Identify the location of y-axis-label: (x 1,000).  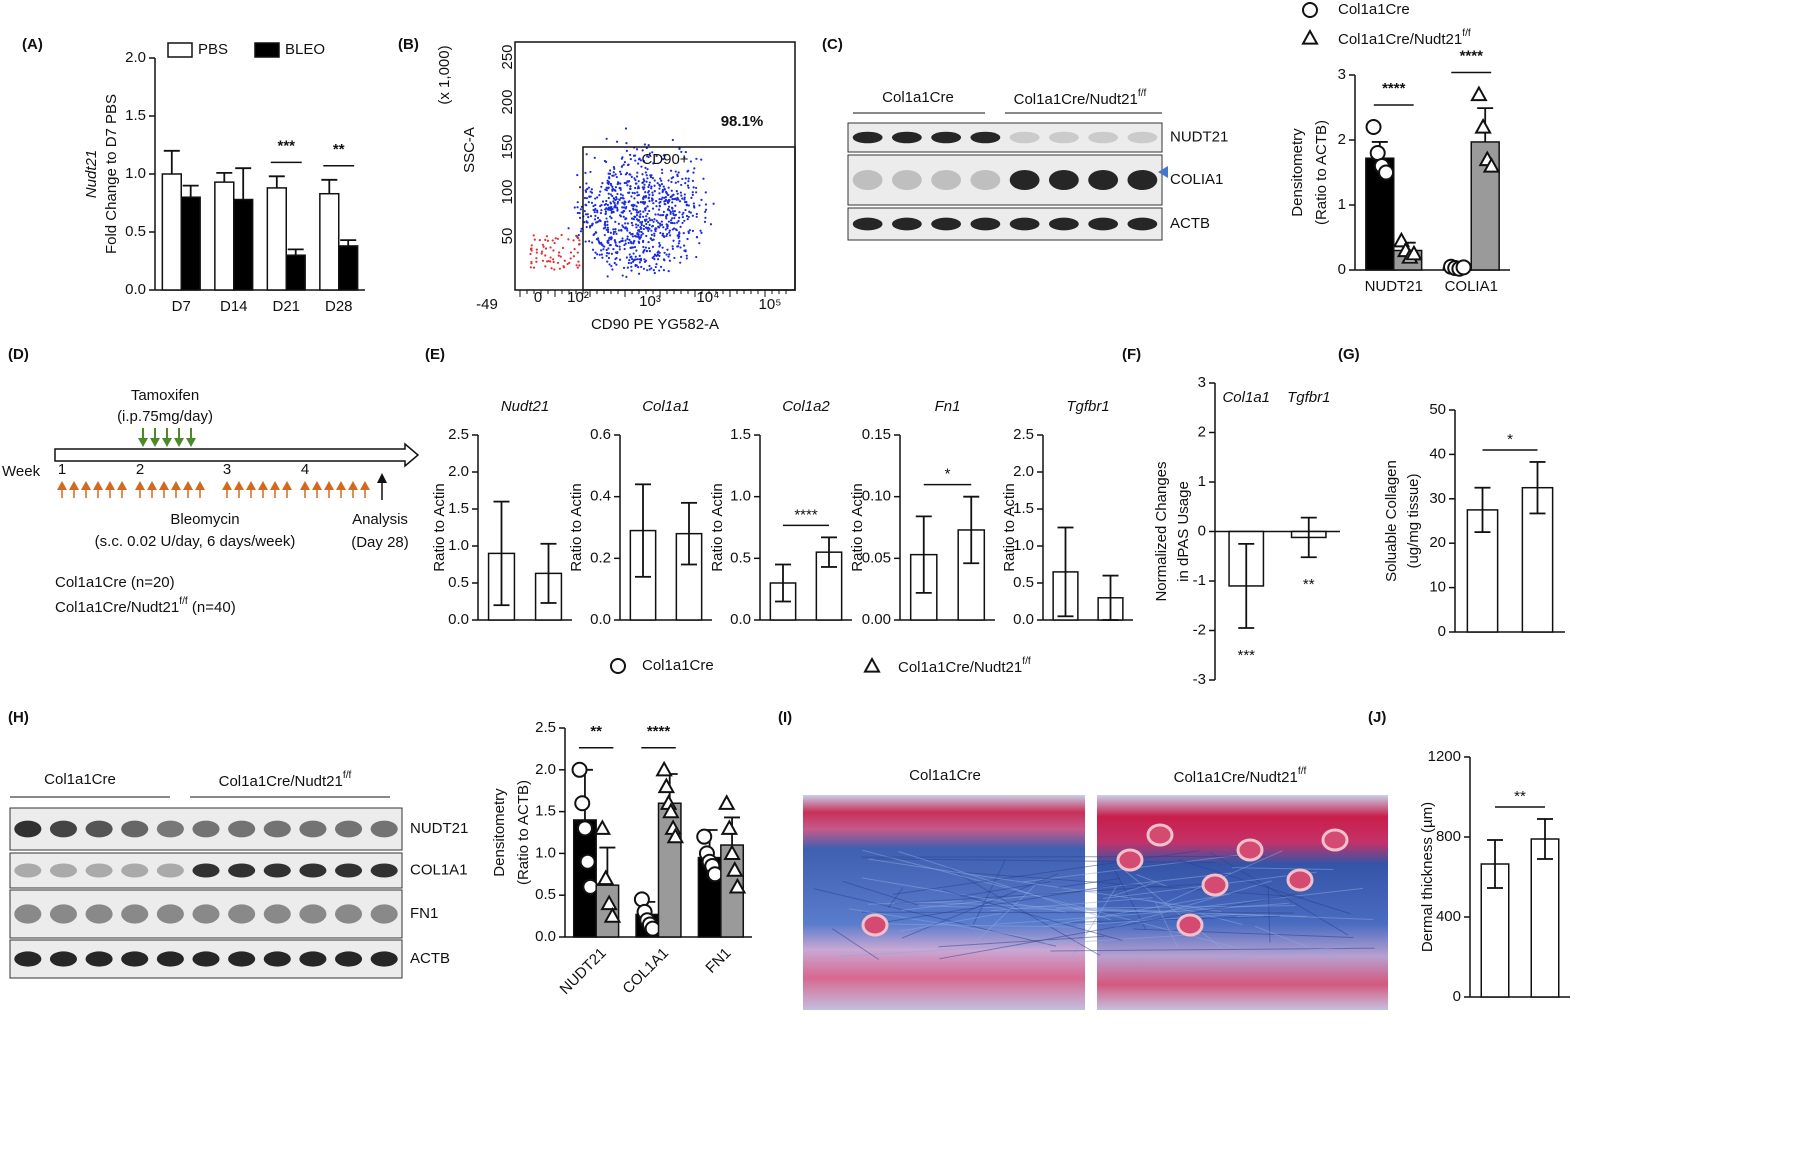
(444, 74).